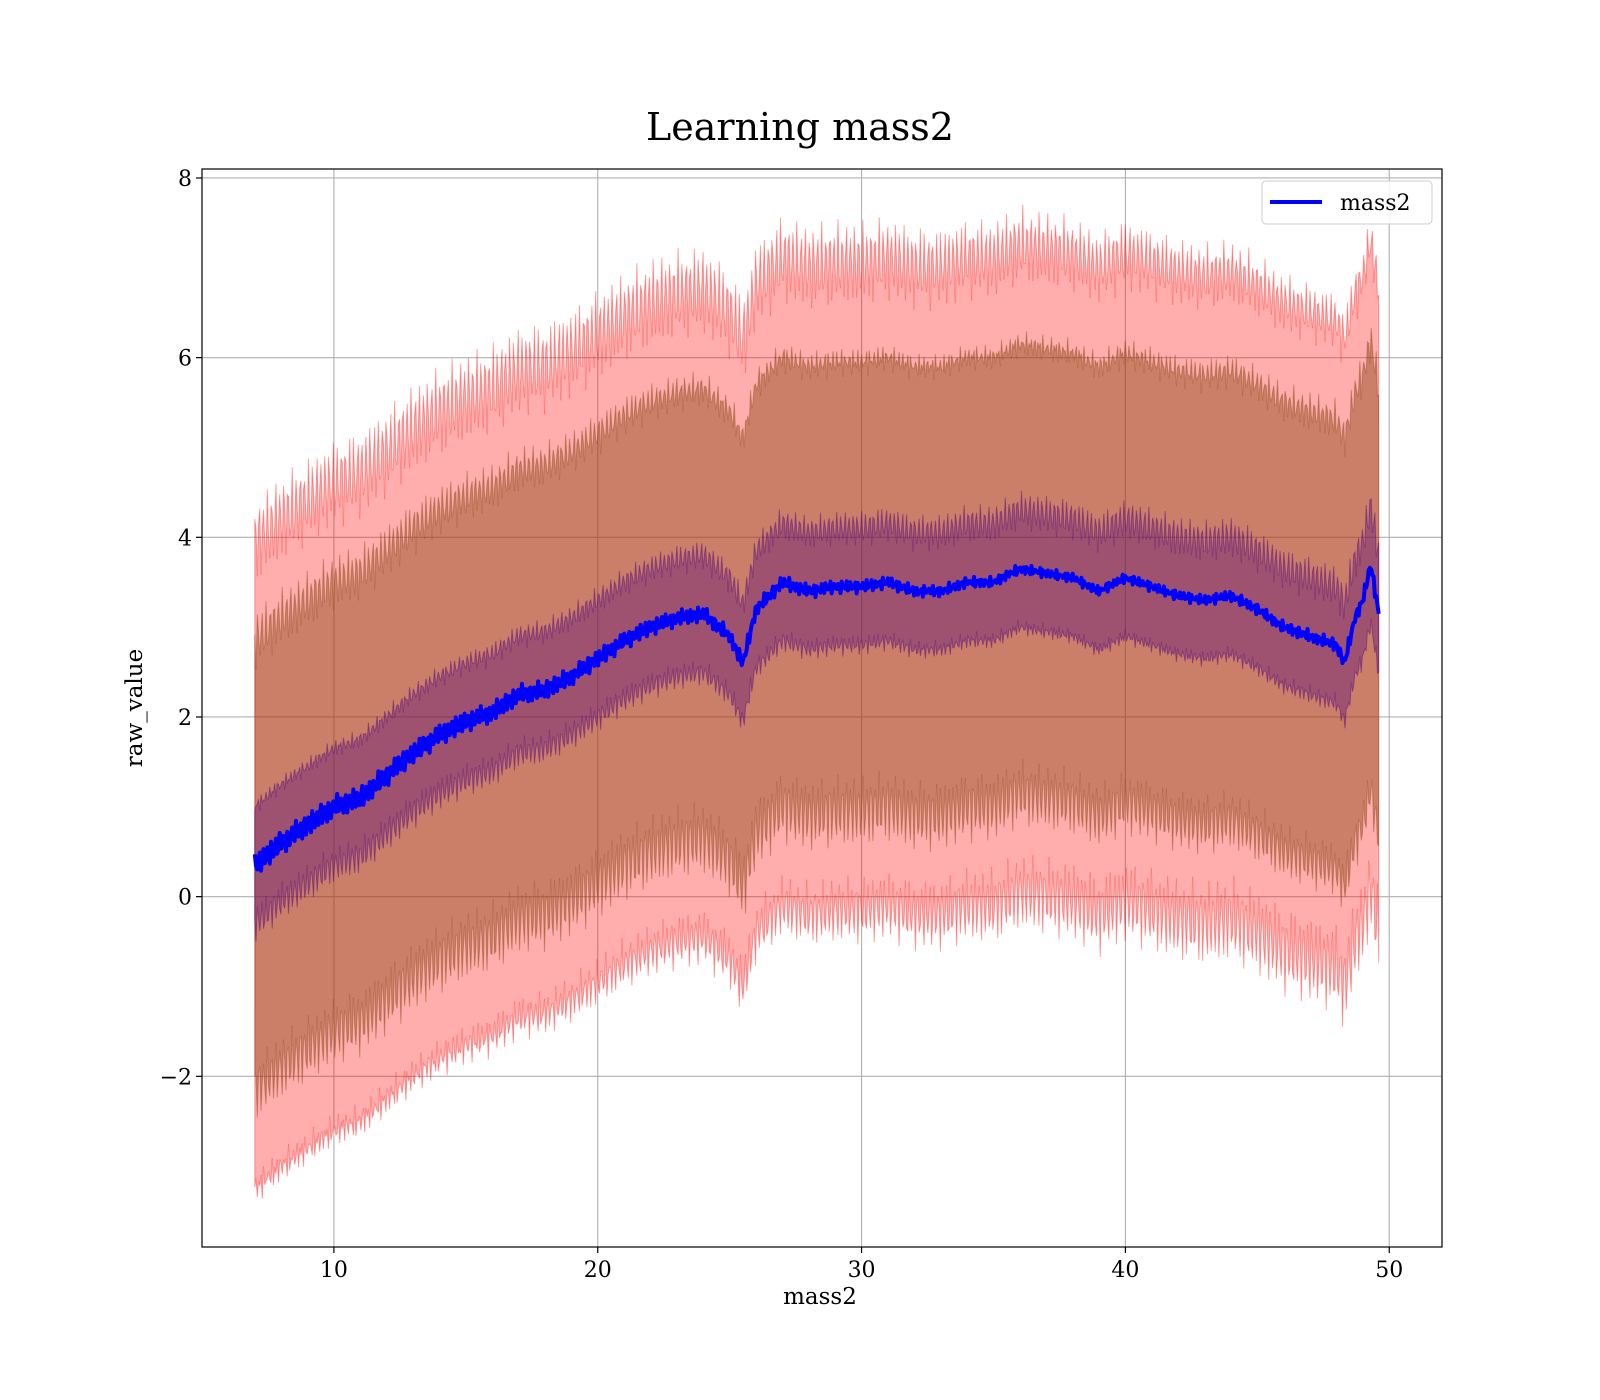 The width and height of the screenshot is (1600, 1400). I want to click on x-tick-label-4: 50, so click(1389, 1270).